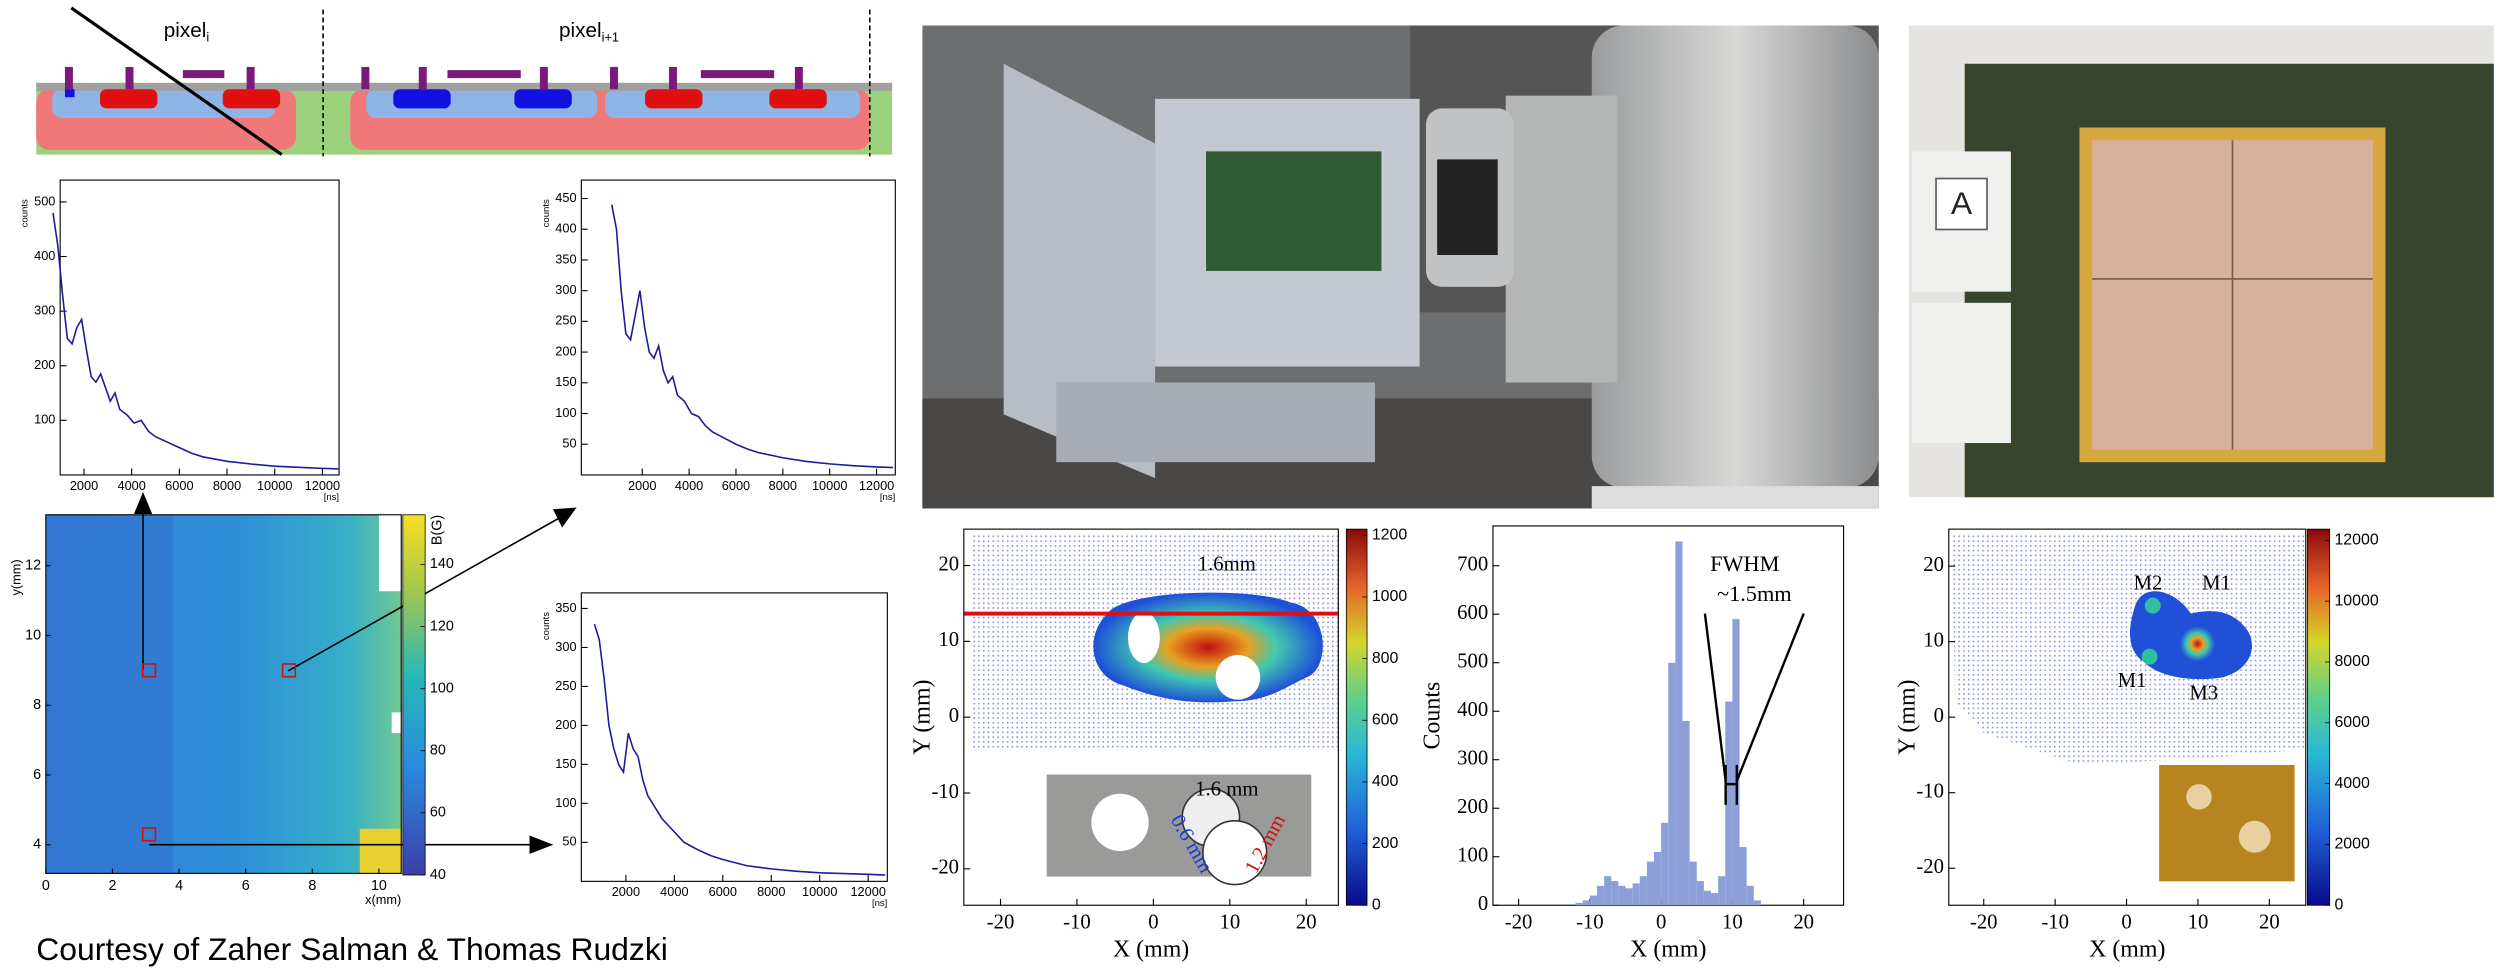 The height and width of the screenshot is (969, 2503). Describe the element at coordinates (438, 530) in the screenshot. I see `colorbar-label: B(G)` at that location.